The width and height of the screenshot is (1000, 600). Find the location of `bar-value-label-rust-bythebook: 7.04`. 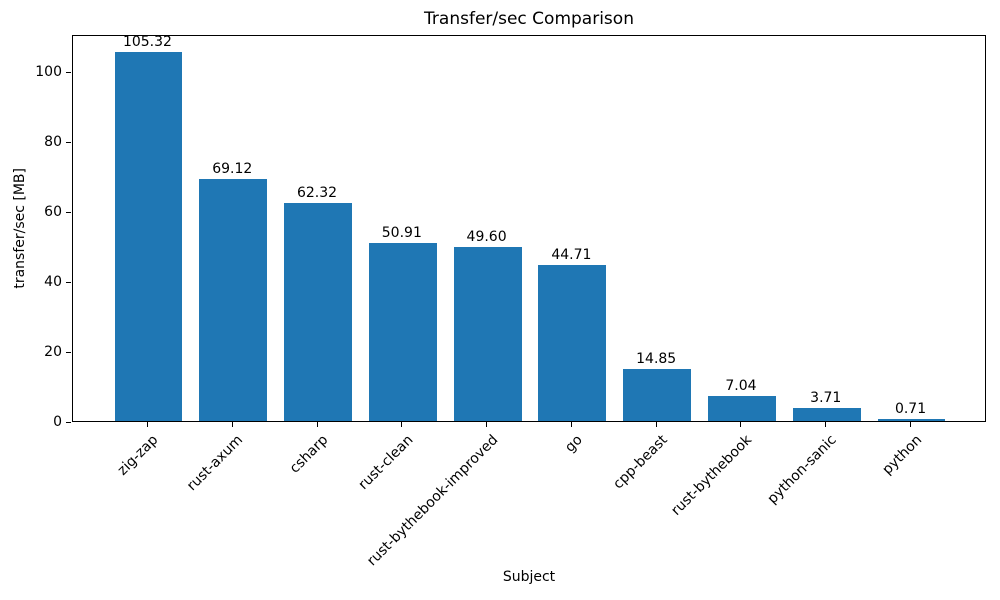

bar-value-label-rust-bythebook: 7.04 is located at coordinates (741, 386).